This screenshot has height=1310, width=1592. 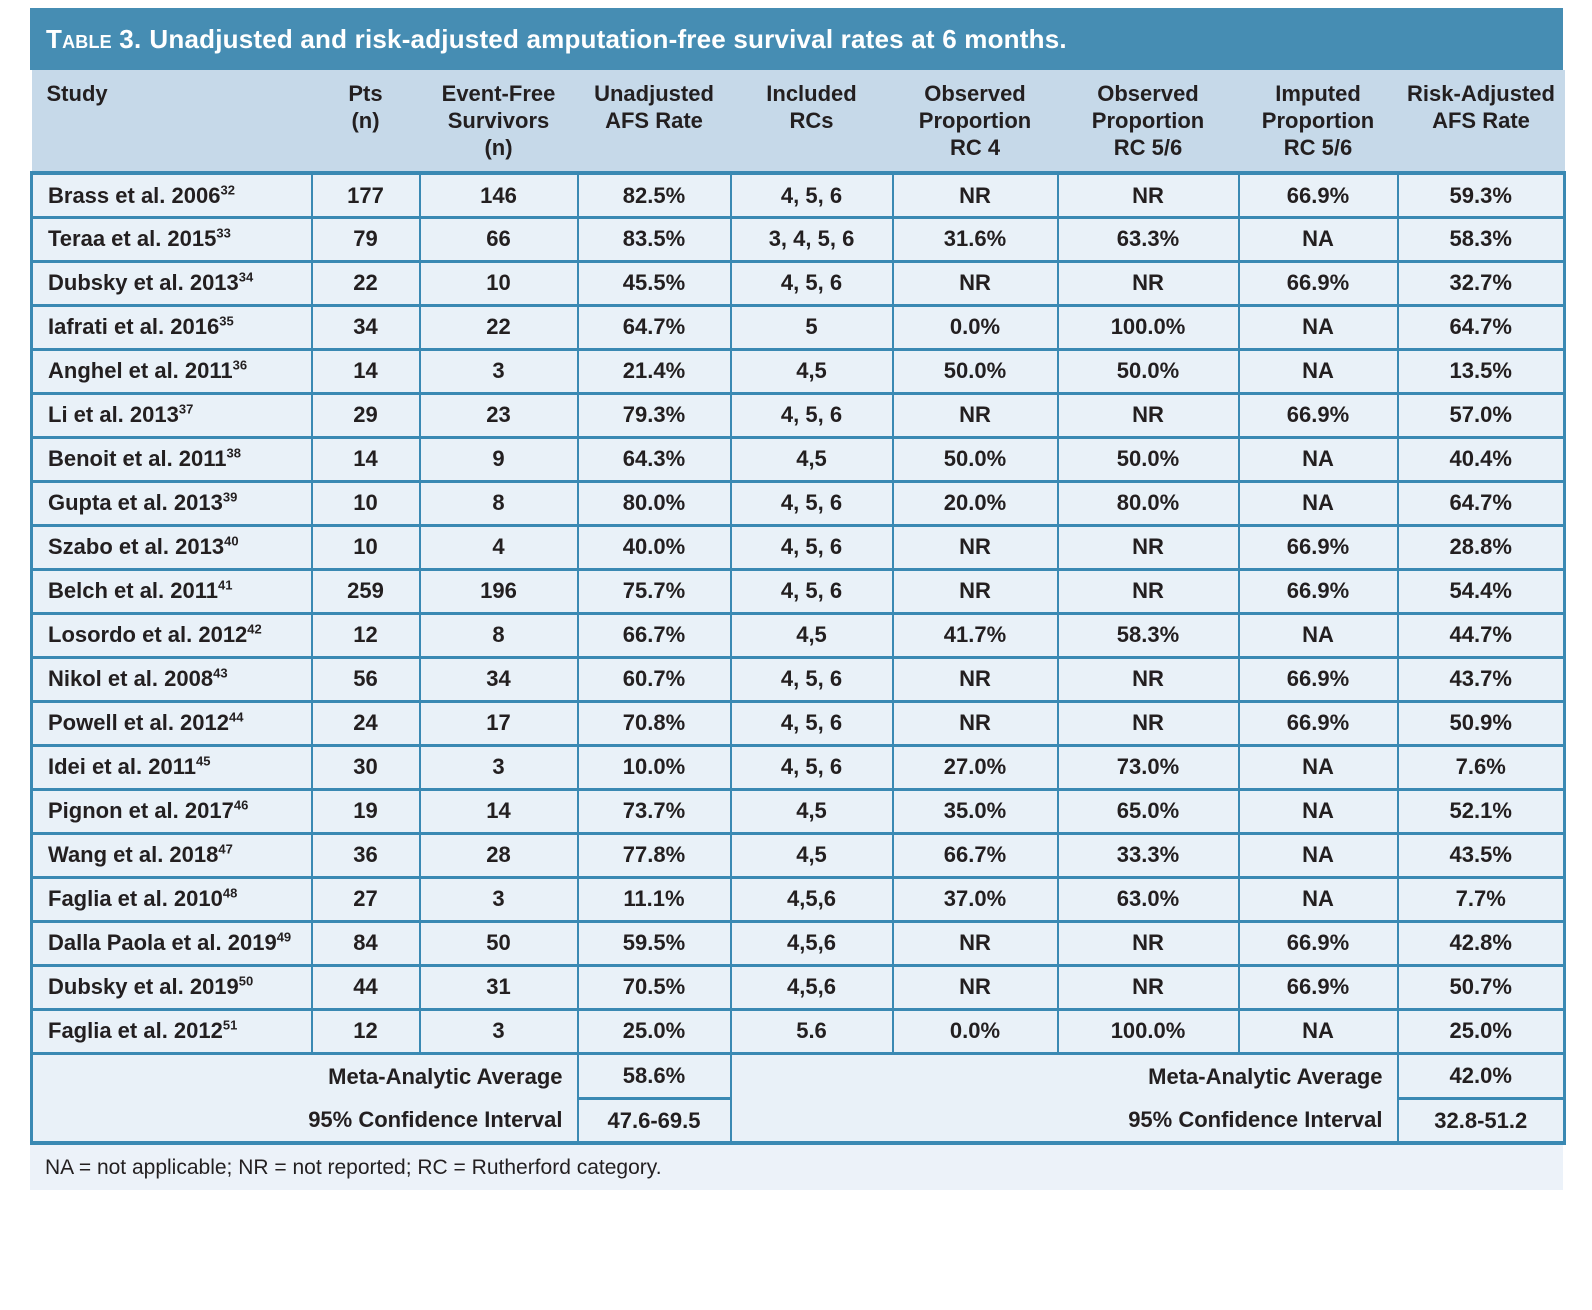 I want to click on column-header-study: Study, so click(x=171, y=123).